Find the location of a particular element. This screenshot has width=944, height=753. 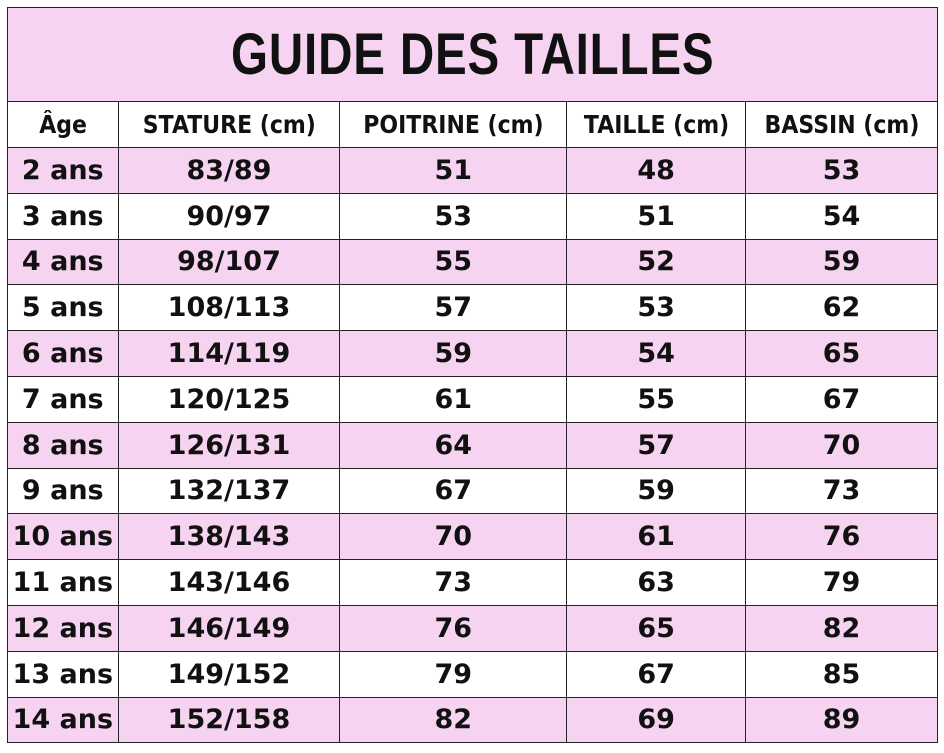

cell-age: 13 ans is located at coordinates (63, 674).